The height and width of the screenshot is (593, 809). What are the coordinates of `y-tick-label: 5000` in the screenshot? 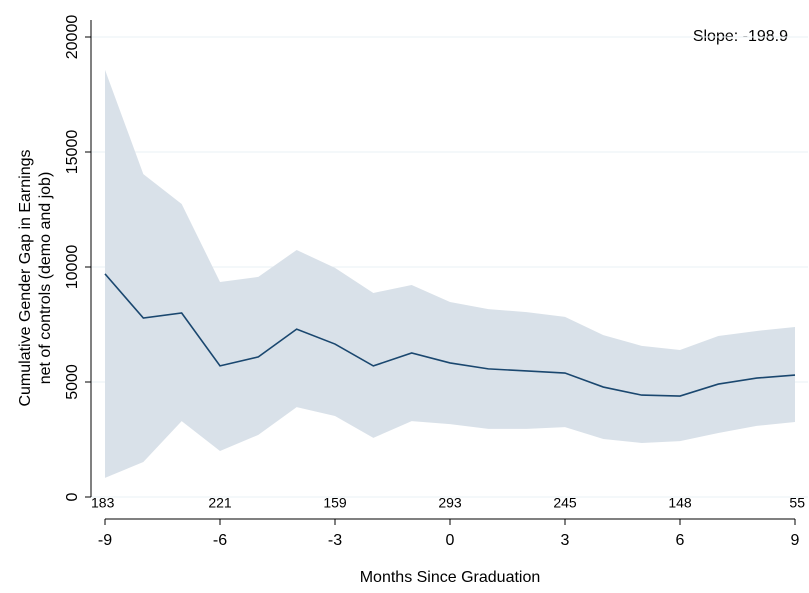 It's located at (72, 382).